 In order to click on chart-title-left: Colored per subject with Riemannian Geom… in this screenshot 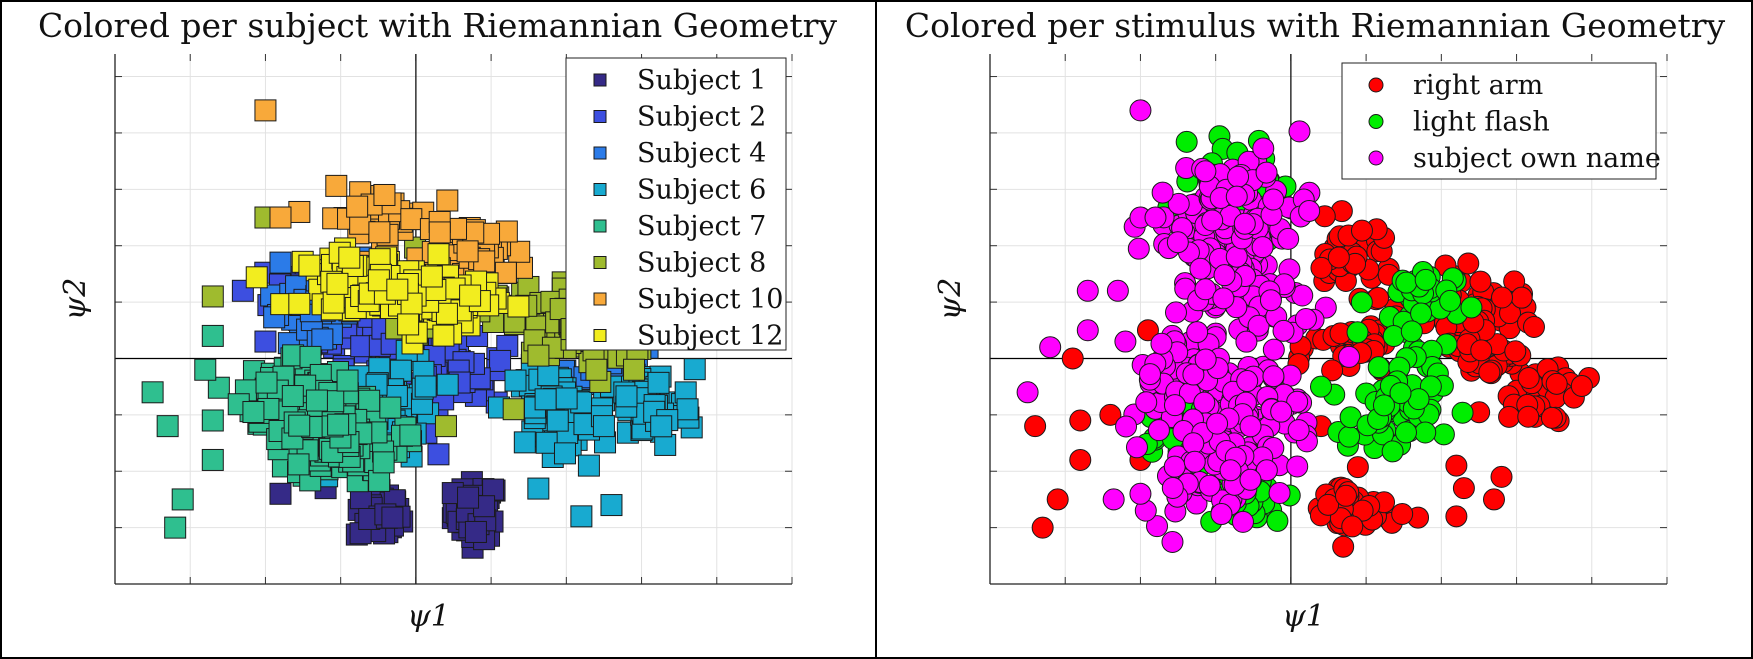, I will do `click(437, 25)`.